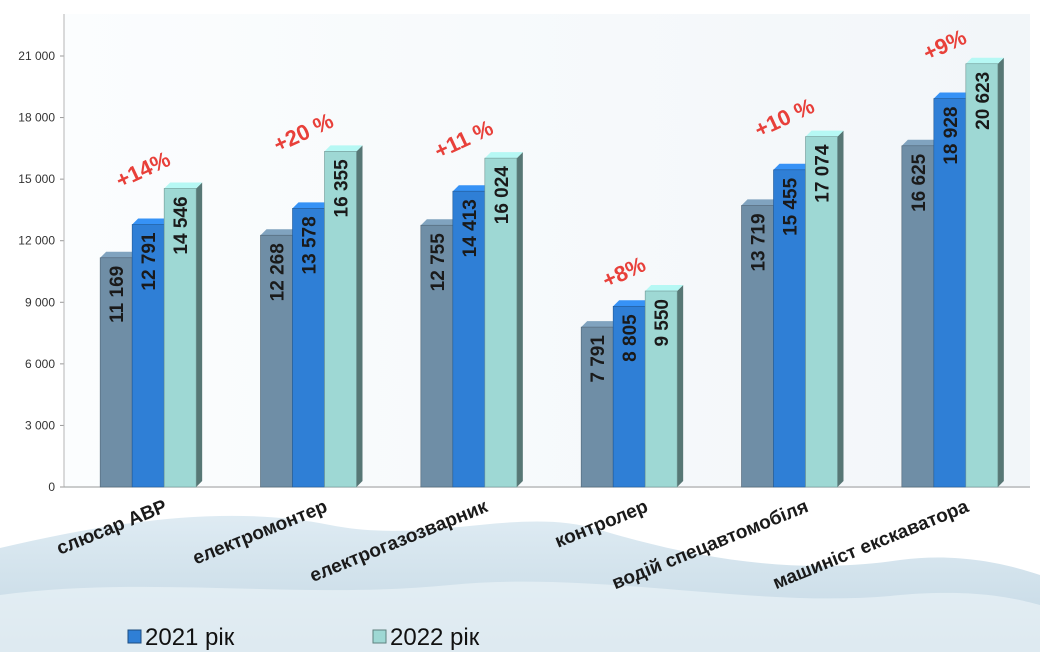 This screenshot has width=1040, height=652. Describe the element at coordinates (983, 101) in the screenshot. I see `bar-value-label: 20 623` at that location.